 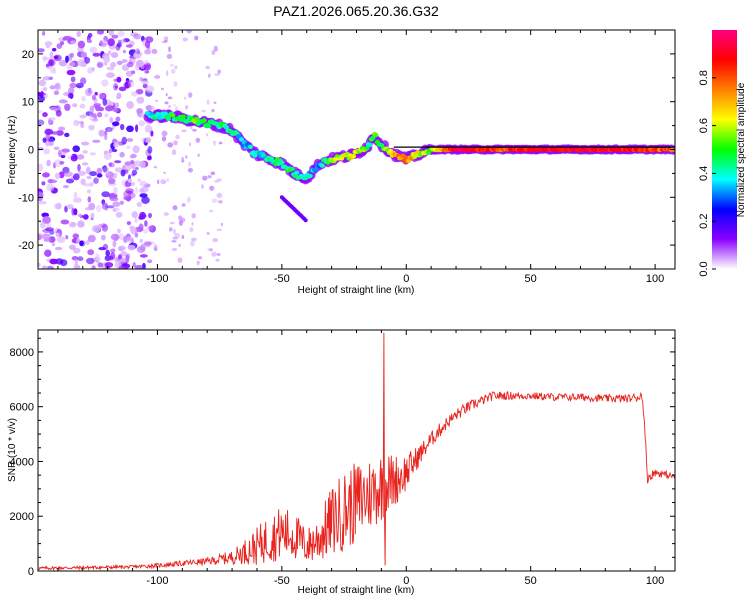 What do you see at coordinates (531, 279) in the screenshot?
I see `x-tick-label: 50` at bounding box center [531, 279].